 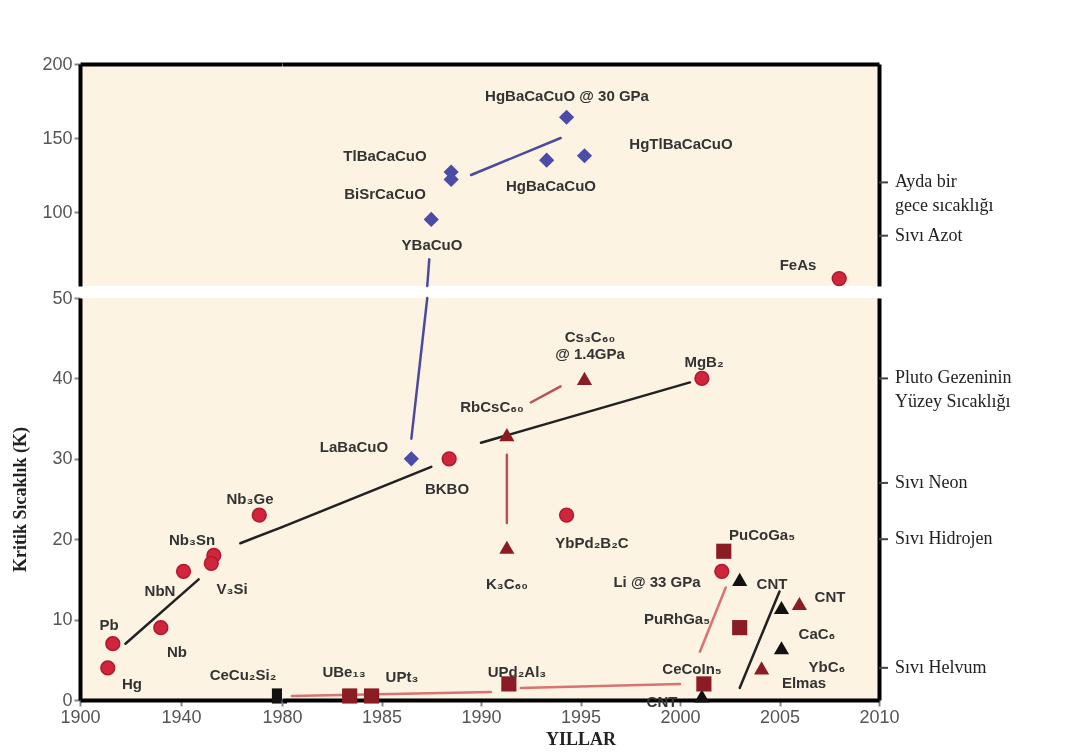 What do you see at coordinates (592, 542) in the screenshot?
I see `annotation: YbPd₂B₂C` at bounding box center [592, 542].